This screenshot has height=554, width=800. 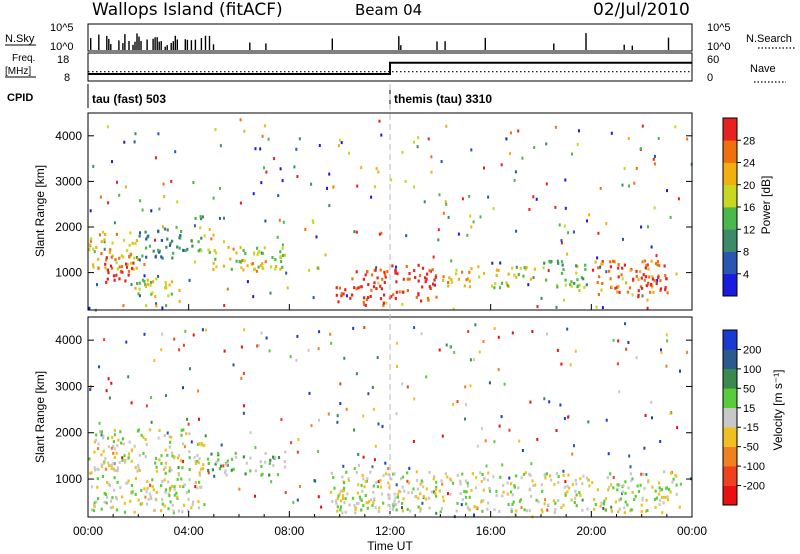 What do you see at coordinates (766, 205) in the screenshot?
I see `power-colorbar-label: Power [dB]` at bounding box center [766, 205].